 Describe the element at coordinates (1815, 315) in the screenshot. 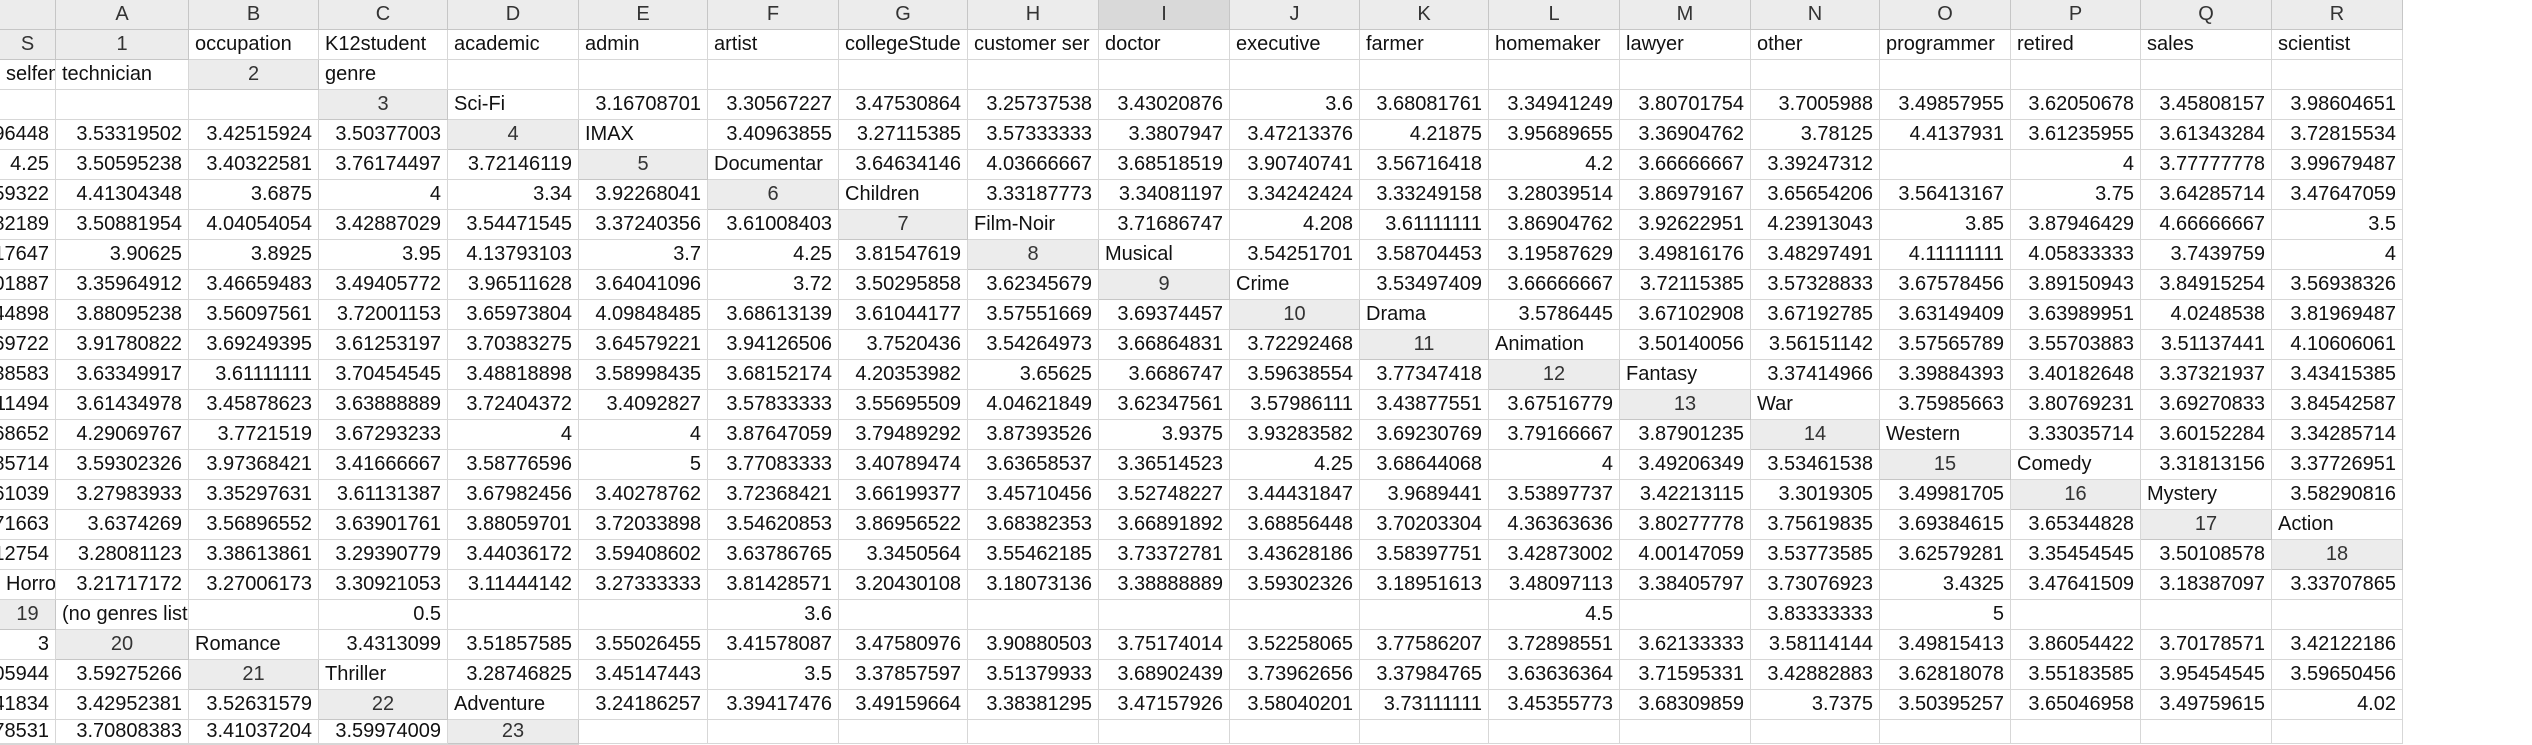

I see `cell-d10: 3.67192785` at that location.